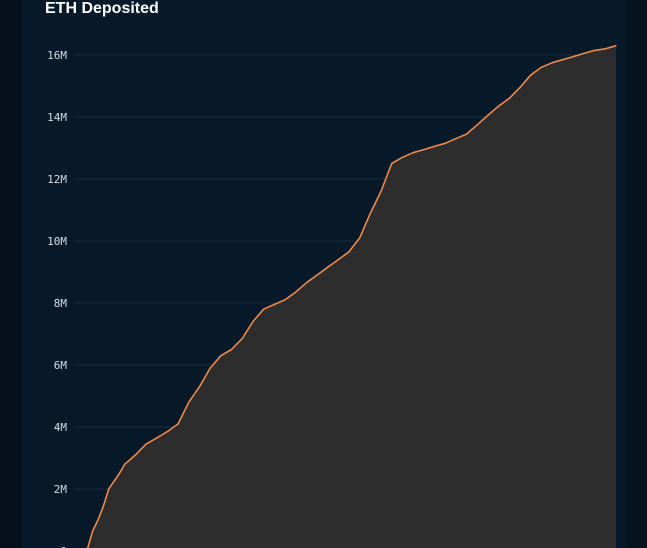  What do you see at coordinates (57, 241) in the screenshot?
I see `y-tick-label: 10M` at bounding box center [57, 241].